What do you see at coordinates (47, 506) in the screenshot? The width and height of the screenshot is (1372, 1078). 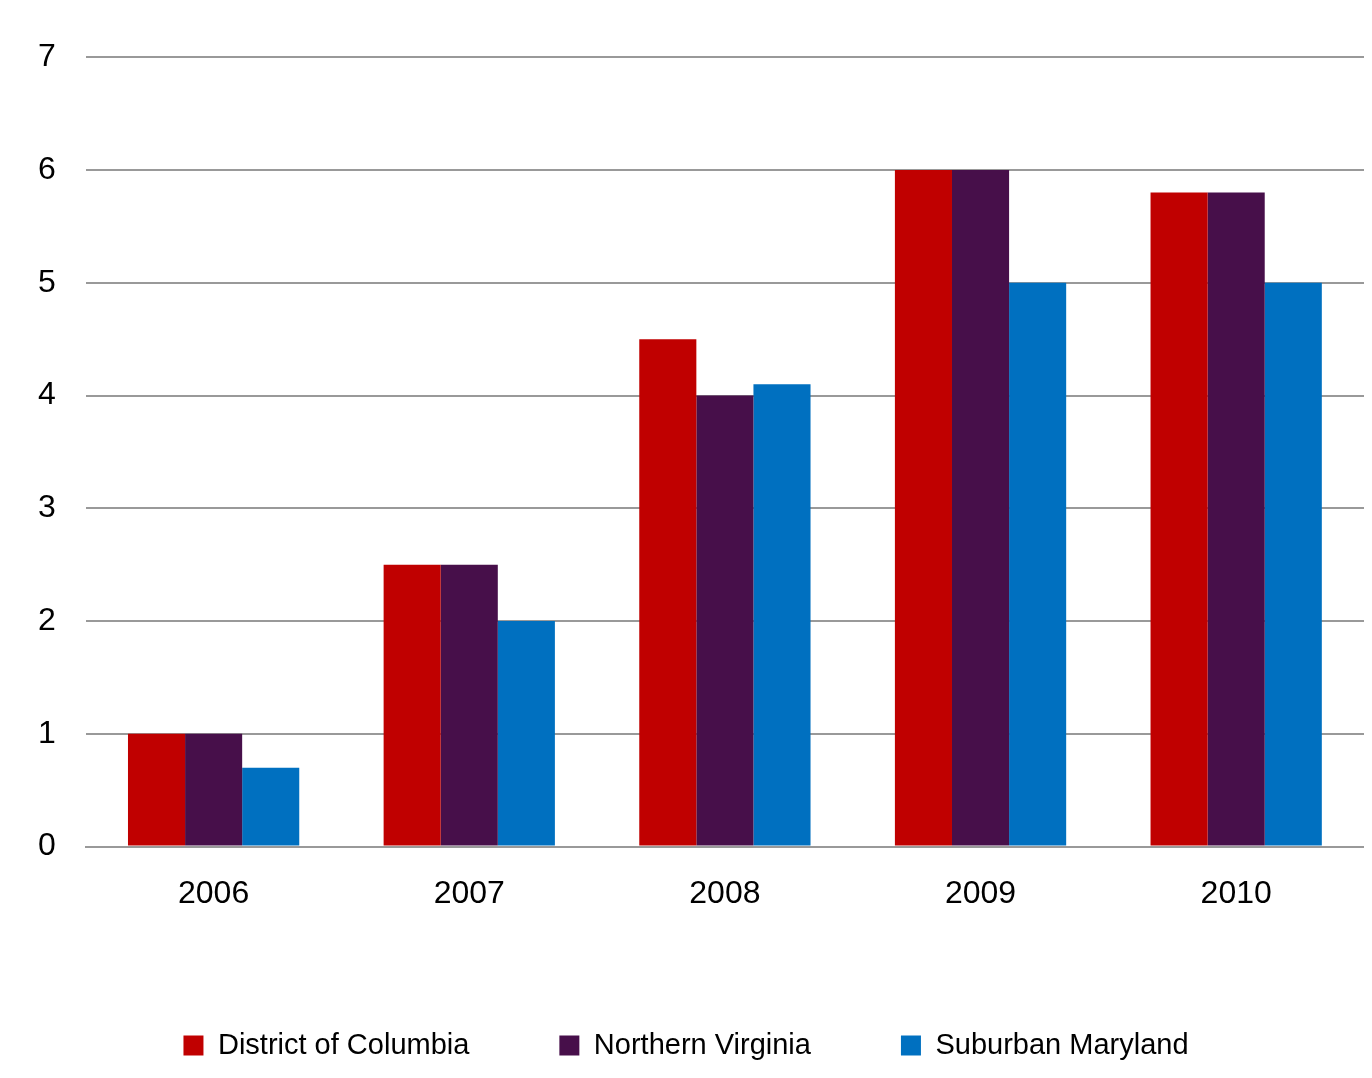 I see `y-tick-label: 3` at bounding box center [47, 506].